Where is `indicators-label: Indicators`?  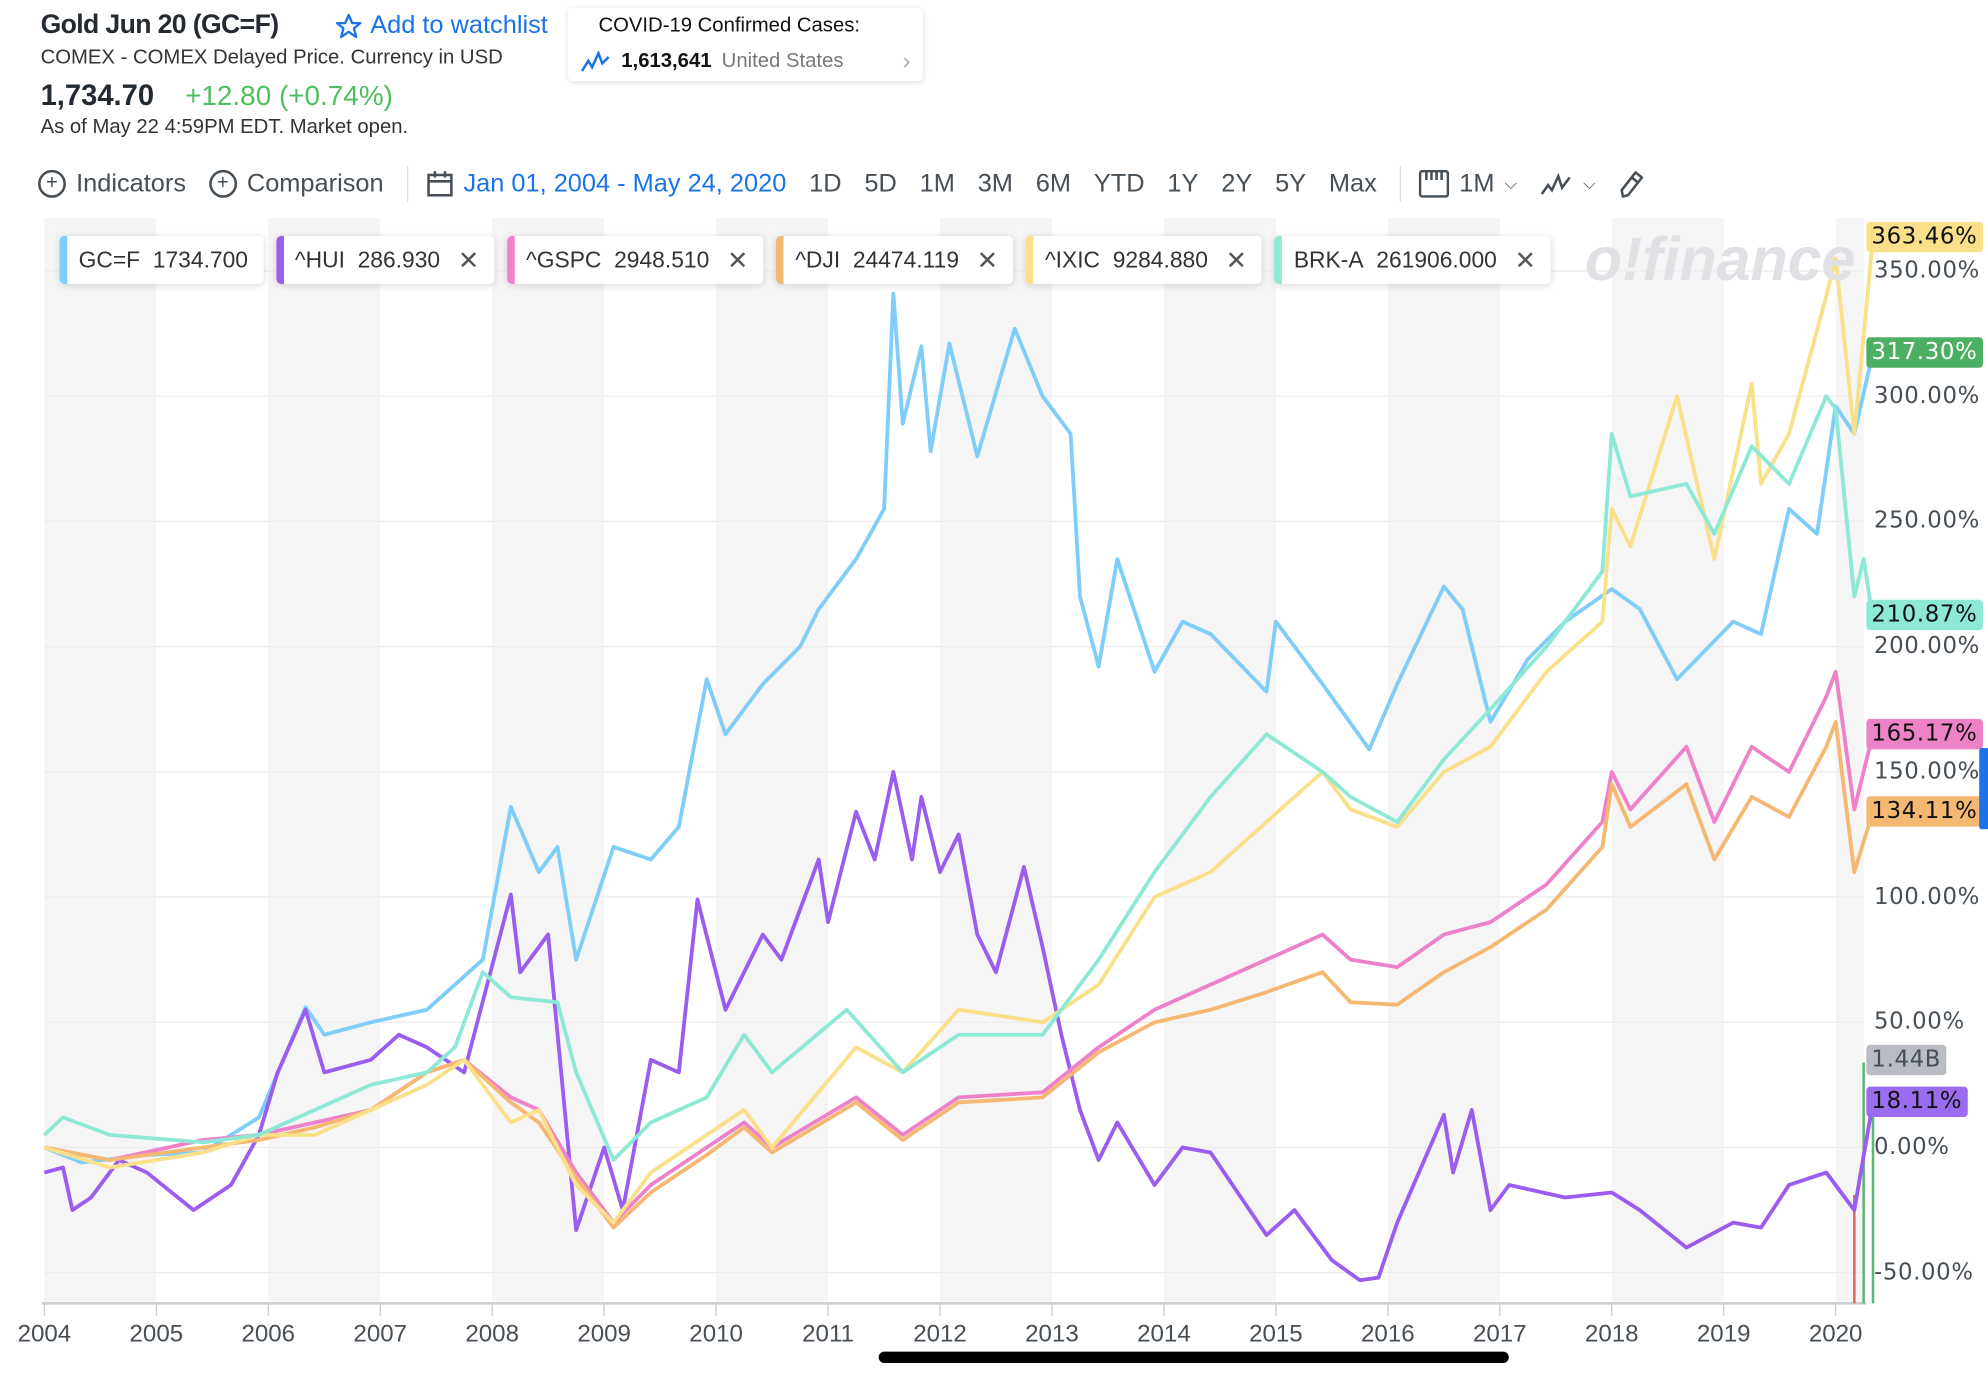 indicators-label: Indicators is located at coordinates (131, 183).